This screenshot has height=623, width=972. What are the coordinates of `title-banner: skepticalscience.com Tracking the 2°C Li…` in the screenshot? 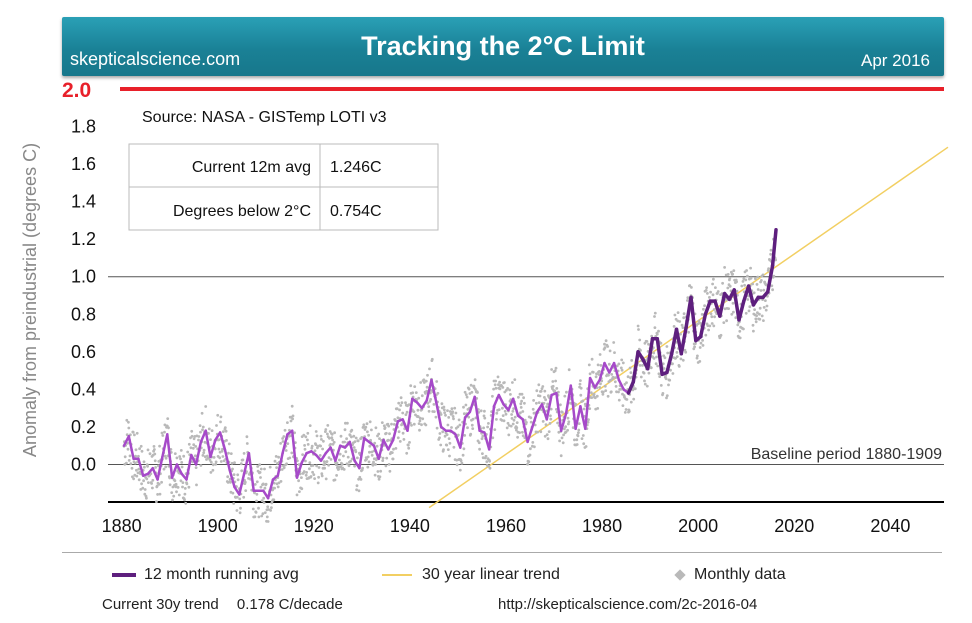 It's located at (503, 46).